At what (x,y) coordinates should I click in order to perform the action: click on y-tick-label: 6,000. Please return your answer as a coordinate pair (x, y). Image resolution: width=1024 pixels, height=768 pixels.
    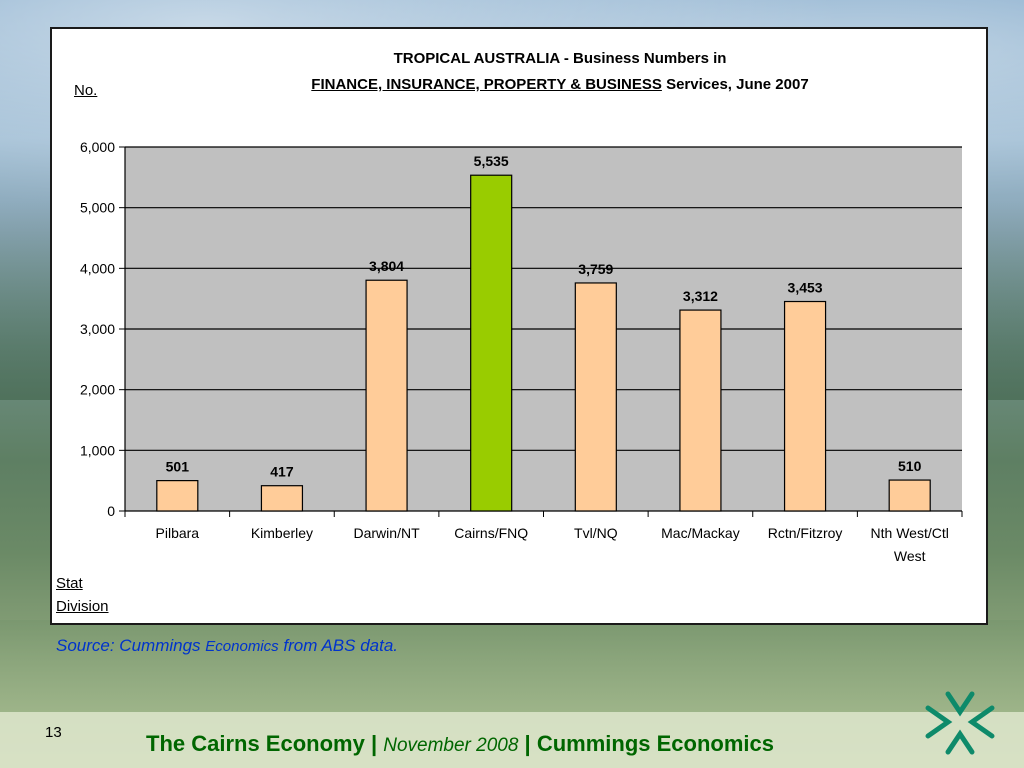
    Looking at the image, I should click on (97, 147).